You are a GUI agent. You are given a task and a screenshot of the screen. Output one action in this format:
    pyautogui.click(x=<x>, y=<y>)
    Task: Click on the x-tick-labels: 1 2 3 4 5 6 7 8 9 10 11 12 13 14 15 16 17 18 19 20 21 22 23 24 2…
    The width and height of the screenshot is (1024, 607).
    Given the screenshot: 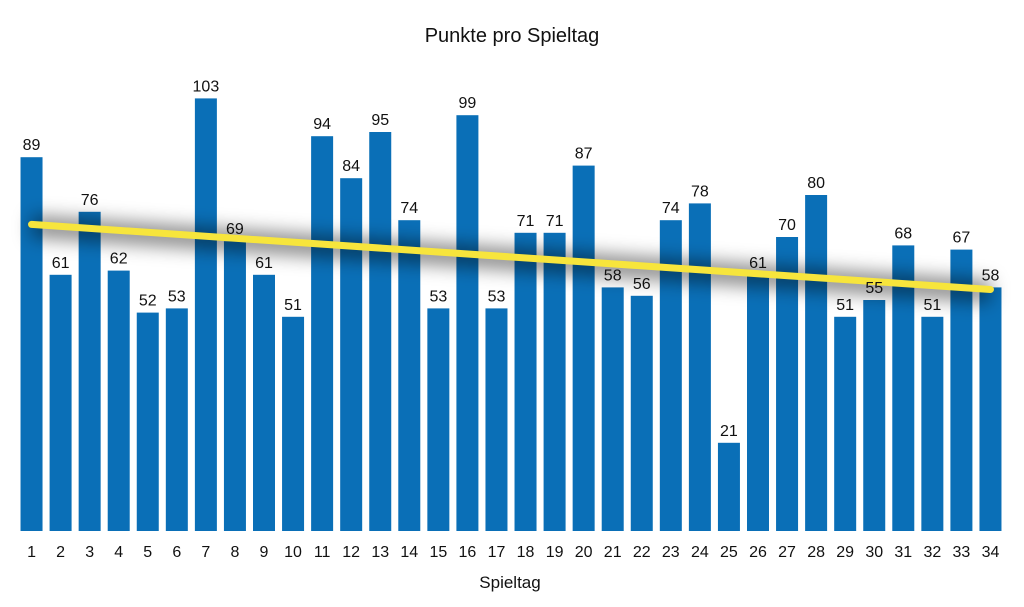 What is the action you would take?
    pyautogui.click(x=513, y=552)
    